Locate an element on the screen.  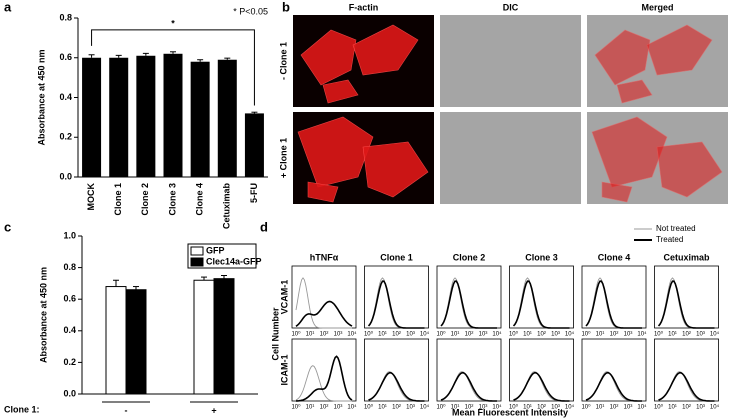
x-tick-label: Clone 4 is located at coordinates (200, 199).